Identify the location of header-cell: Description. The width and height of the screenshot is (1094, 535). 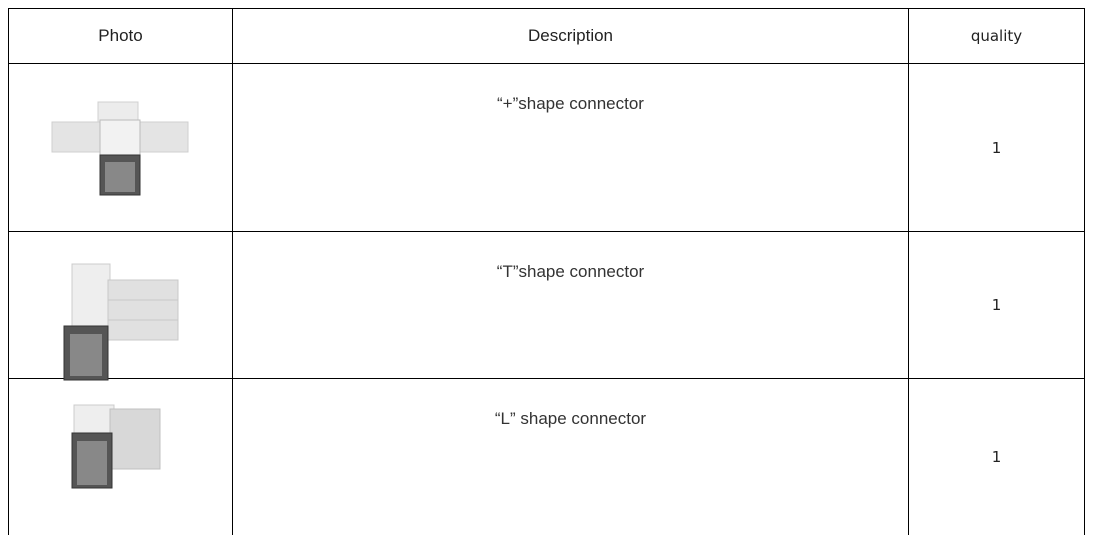
(570, 35).